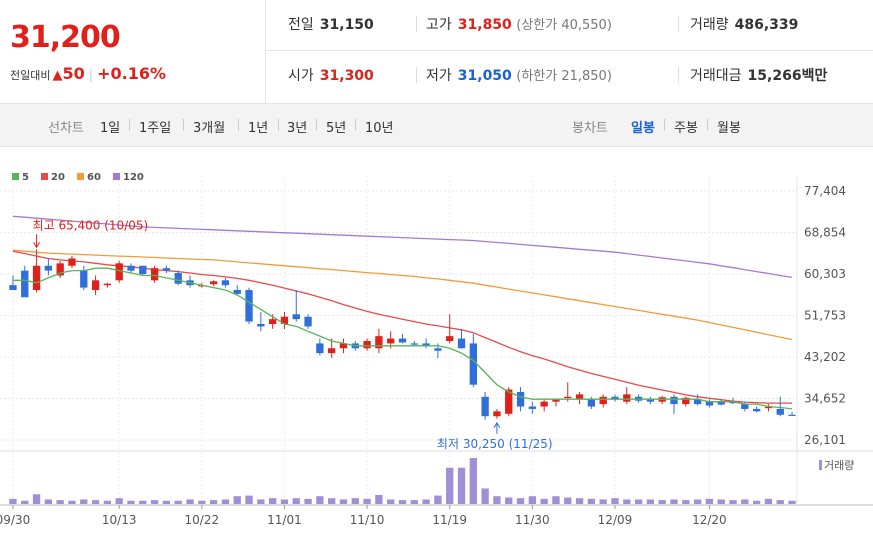 The image size is (873, 550). What do you see at coordinates (15, 520) in the screenshot?
I see `x-tick-label: 09/30` at bounding box center [15, 520].